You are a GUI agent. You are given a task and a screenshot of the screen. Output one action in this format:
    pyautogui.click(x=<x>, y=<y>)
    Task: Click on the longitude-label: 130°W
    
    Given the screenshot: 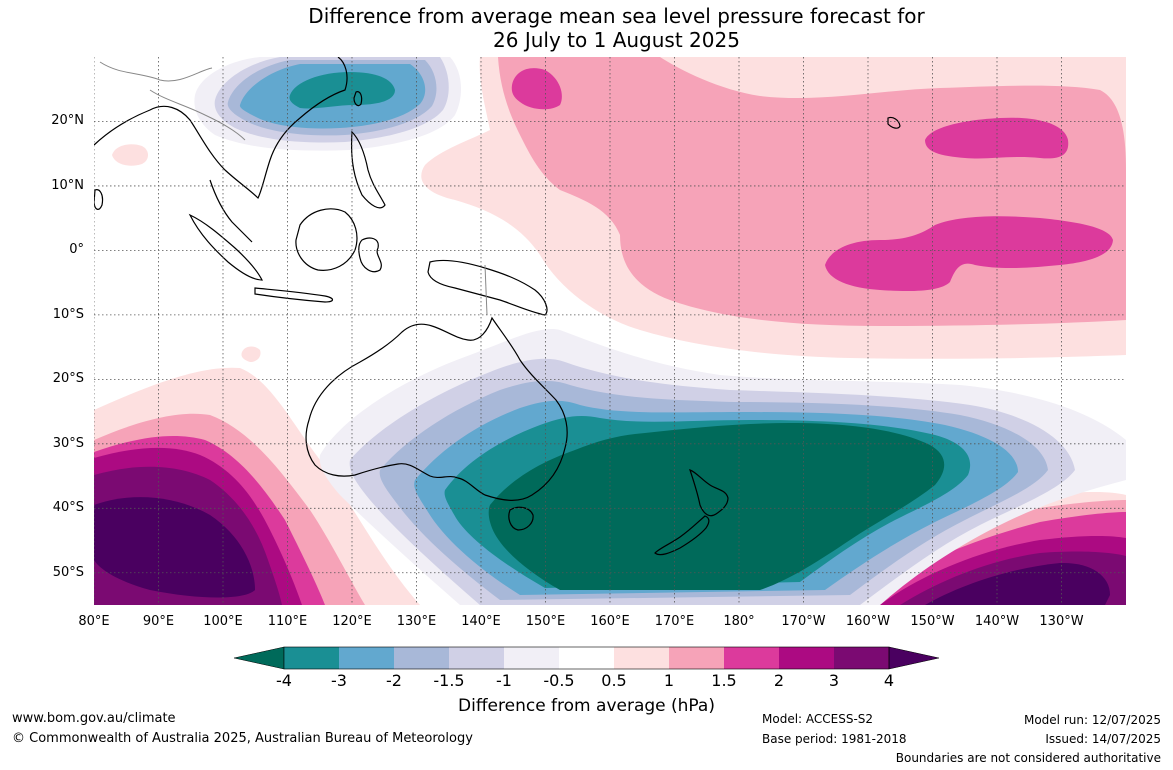 What is the action you would take?
    pyautogui.click(x=1061, y=621)
    